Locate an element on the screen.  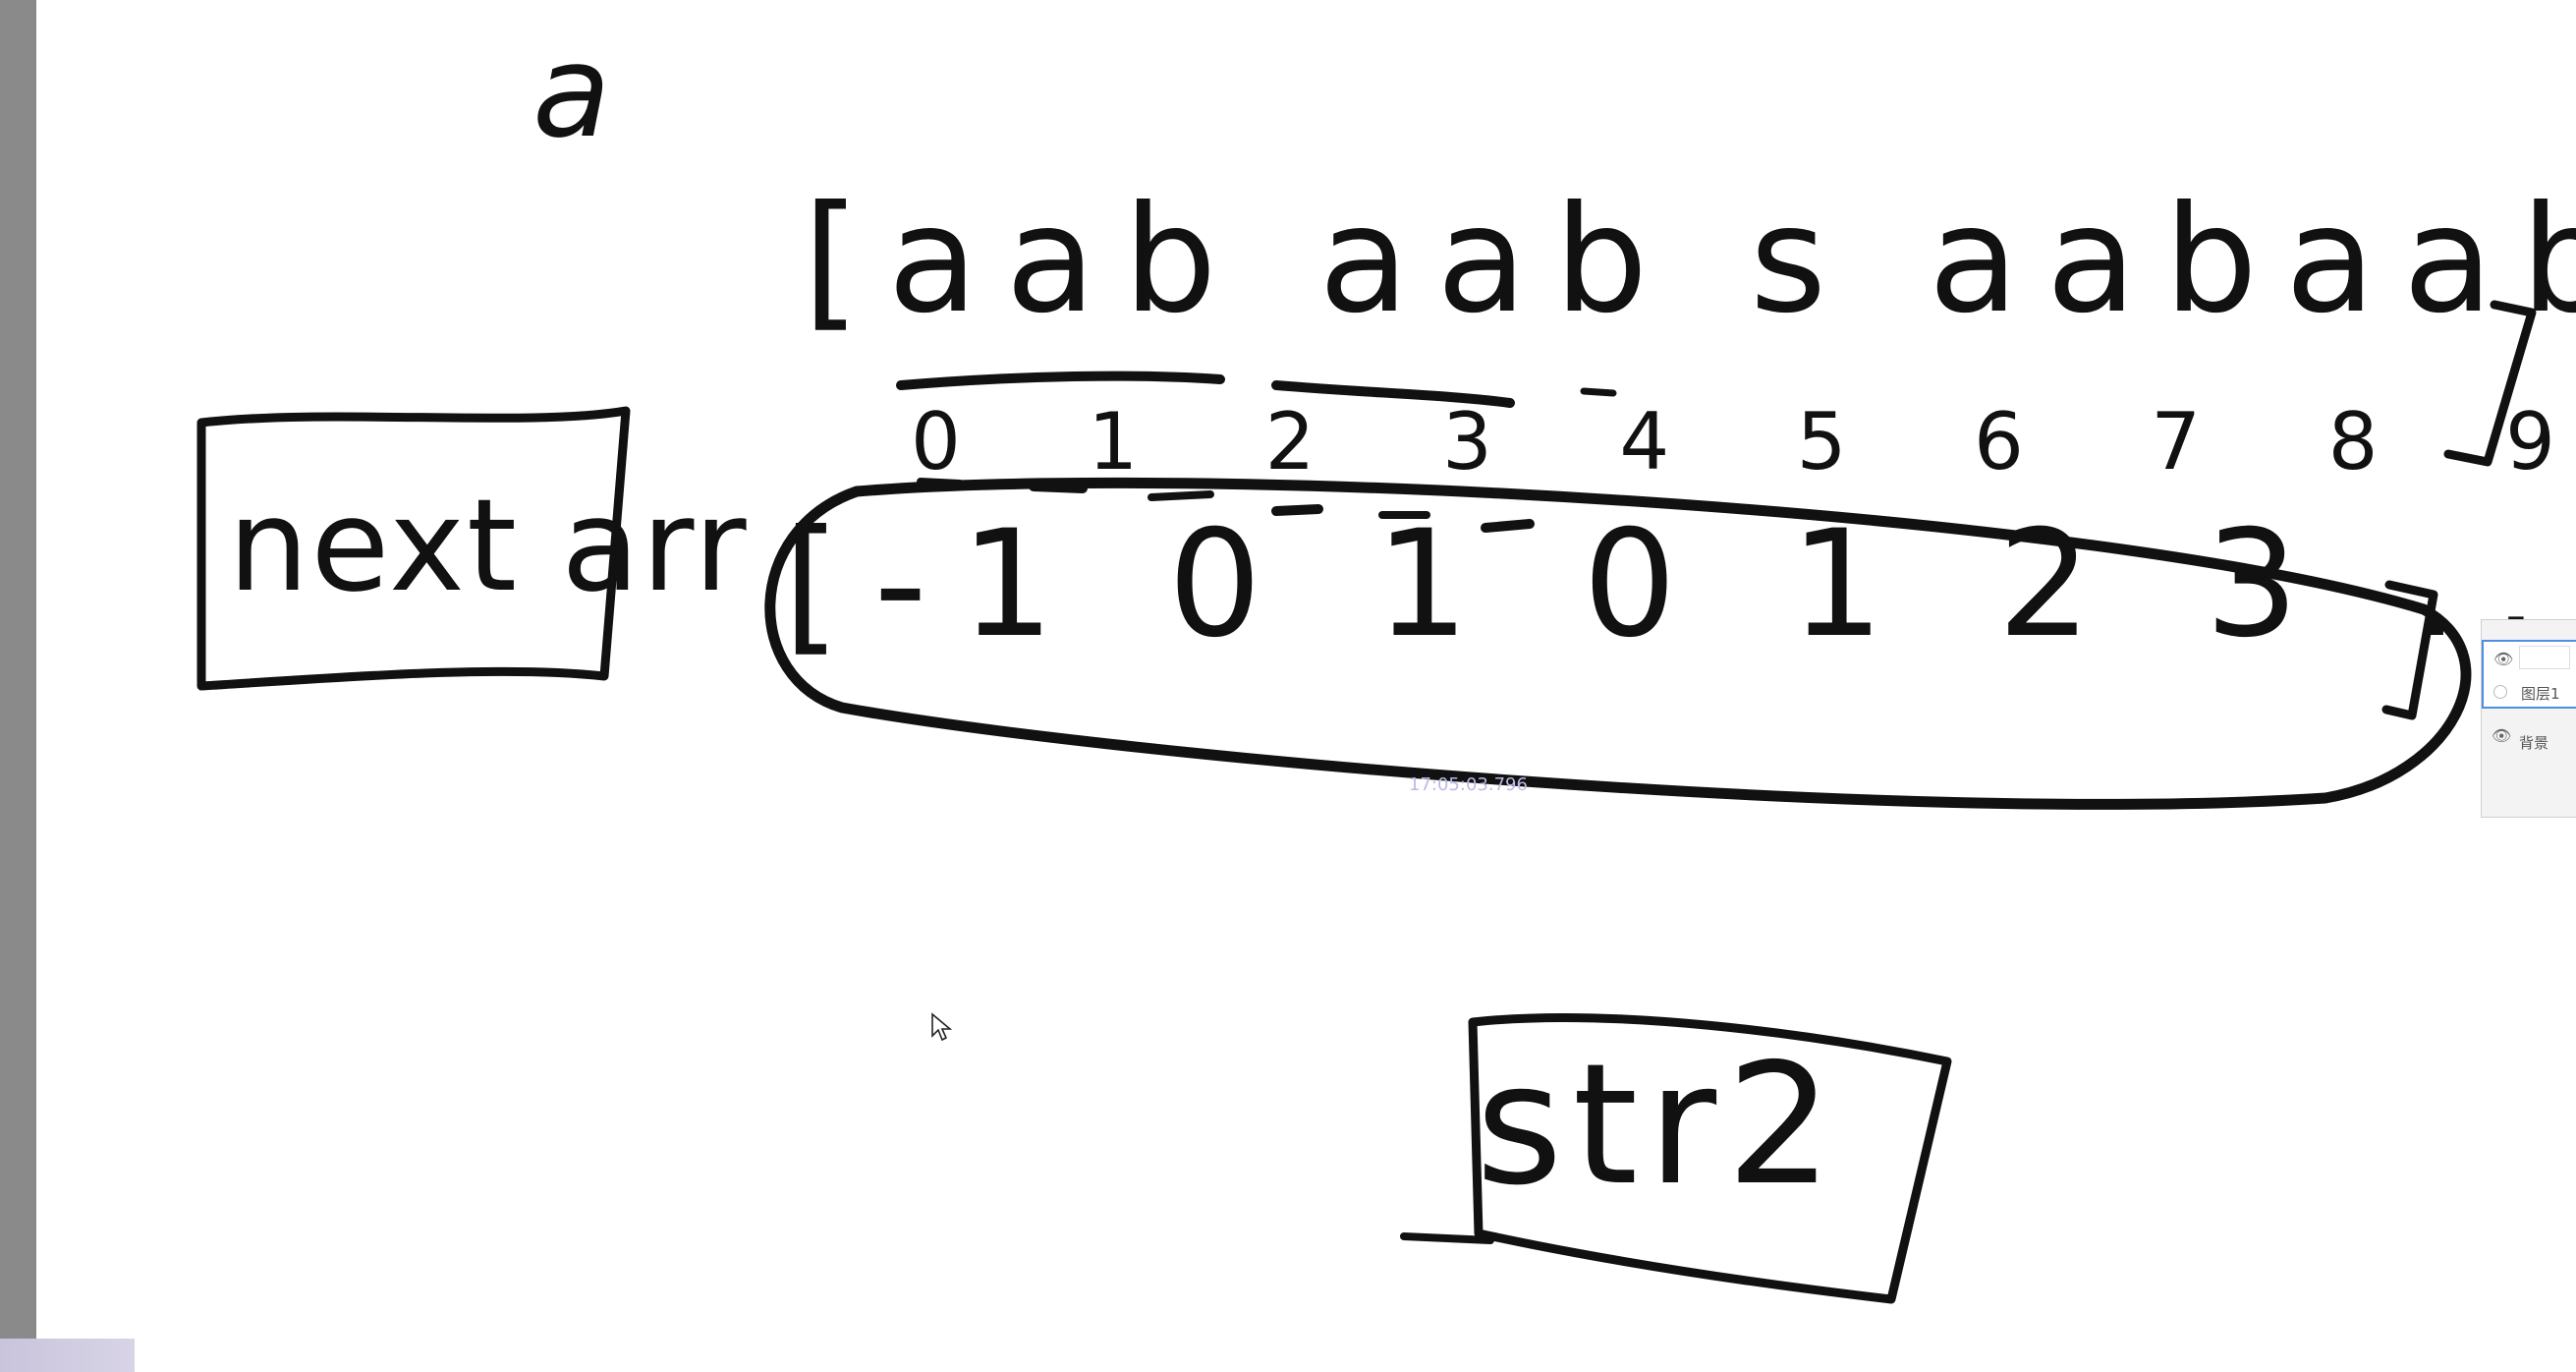
layer-item-background: 👁 背景 is located at coordinates (2529, 742).